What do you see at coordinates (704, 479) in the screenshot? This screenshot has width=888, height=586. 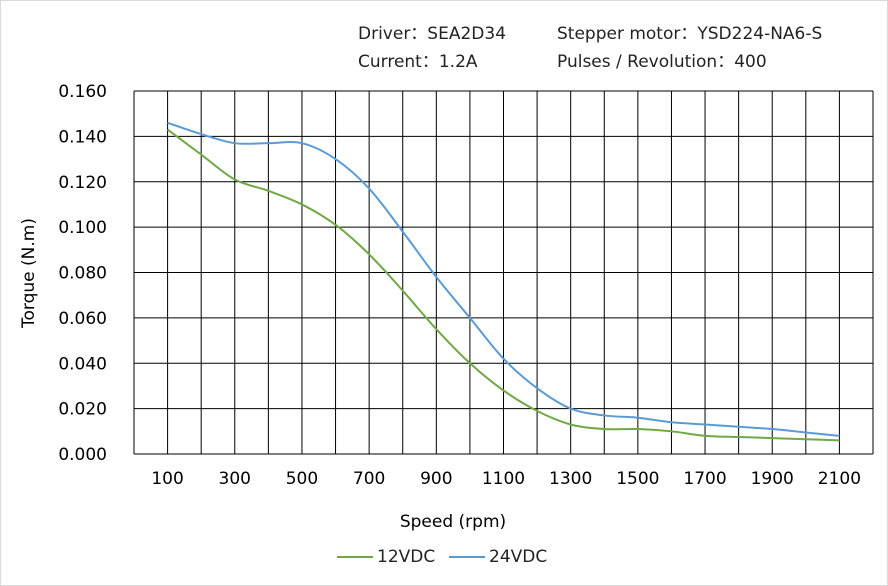 I see `x-tick-label: 1700` at bounding box center [704, 479].